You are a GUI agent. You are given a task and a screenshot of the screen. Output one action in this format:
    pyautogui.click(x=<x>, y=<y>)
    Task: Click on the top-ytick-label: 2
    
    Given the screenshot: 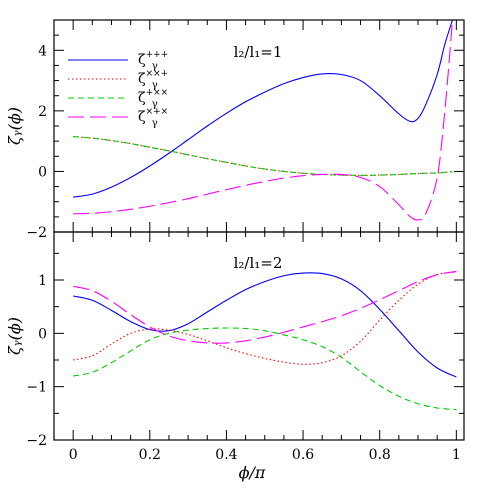 What is the action you would take?
    pyautogui.click(x=42, y=112)
    